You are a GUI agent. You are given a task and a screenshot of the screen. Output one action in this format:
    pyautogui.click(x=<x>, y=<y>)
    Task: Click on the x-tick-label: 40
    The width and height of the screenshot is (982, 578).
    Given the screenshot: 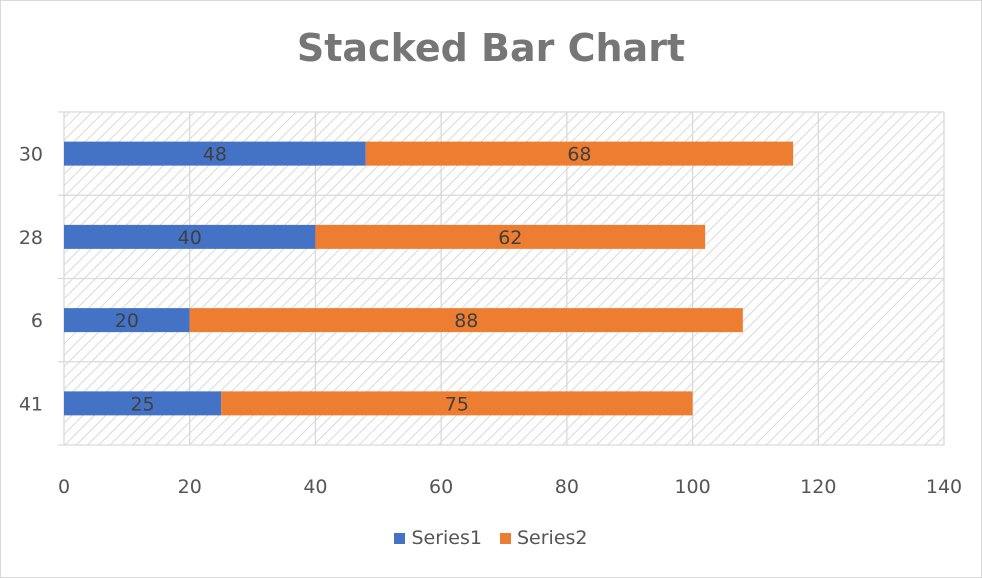 What is the action you would take?
    pyautogui.click(x=315, y=487)
    